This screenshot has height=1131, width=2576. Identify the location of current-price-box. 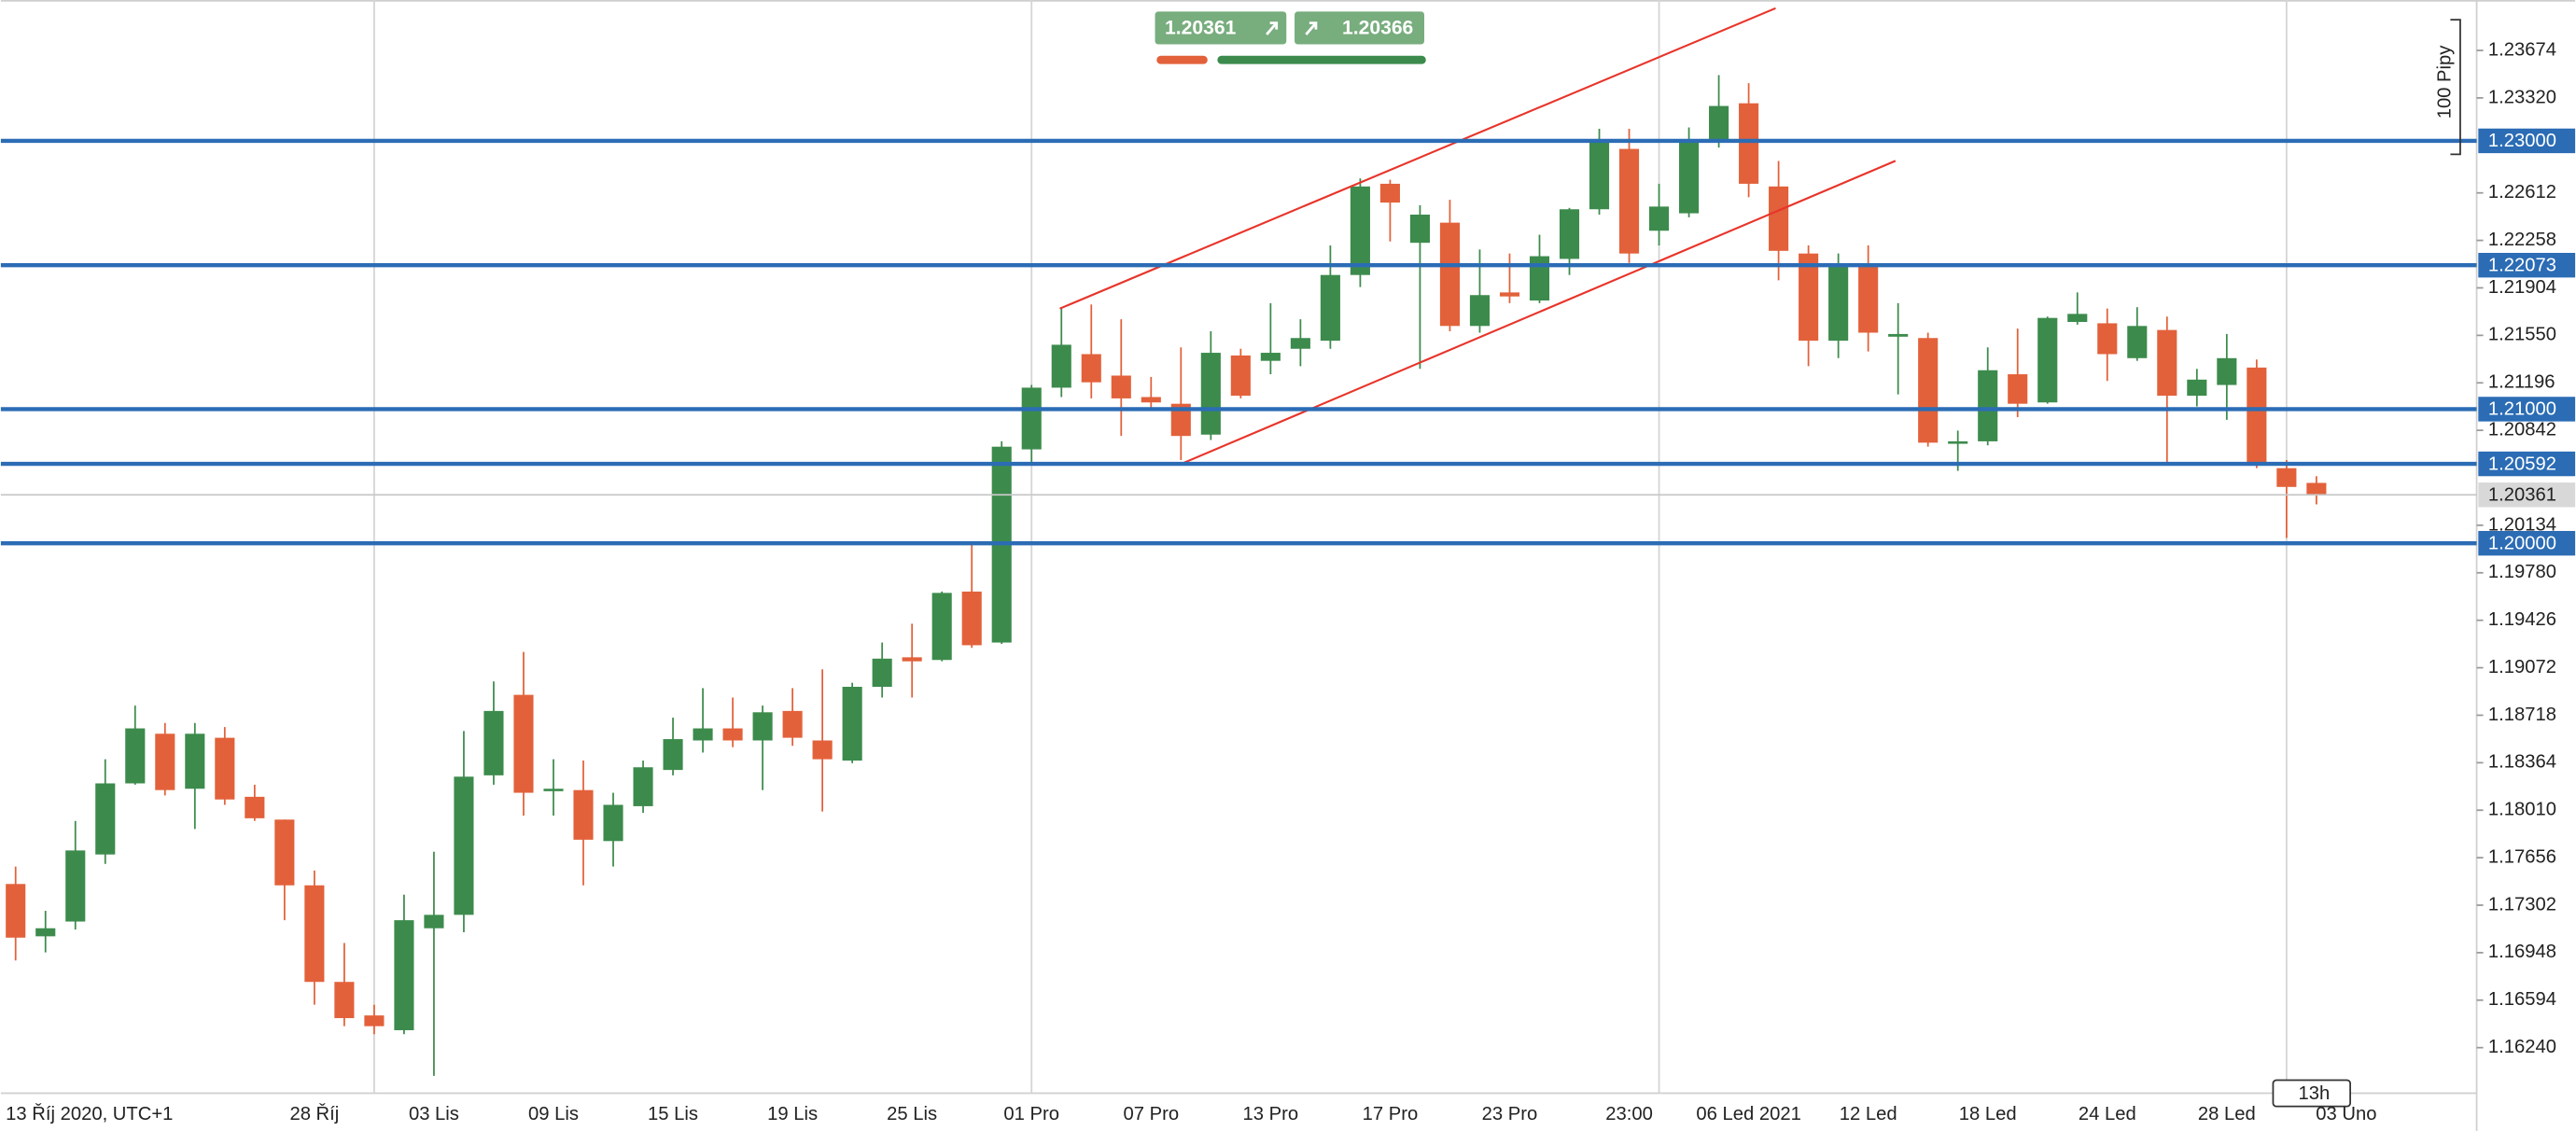
(2527, 495).